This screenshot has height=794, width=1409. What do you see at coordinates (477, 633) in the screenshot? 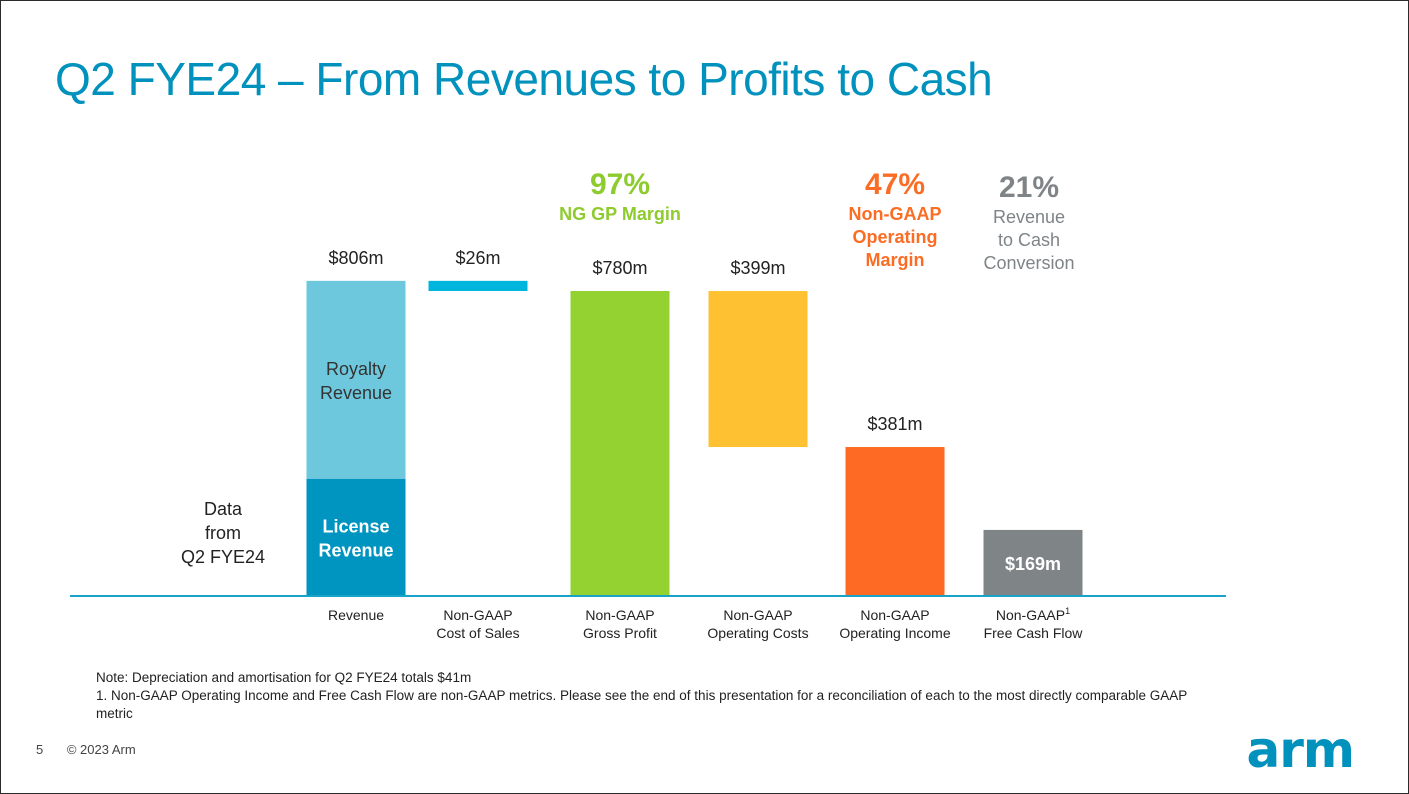
I see `category-label: Cost of Sales` at bounding box center [477, 633].